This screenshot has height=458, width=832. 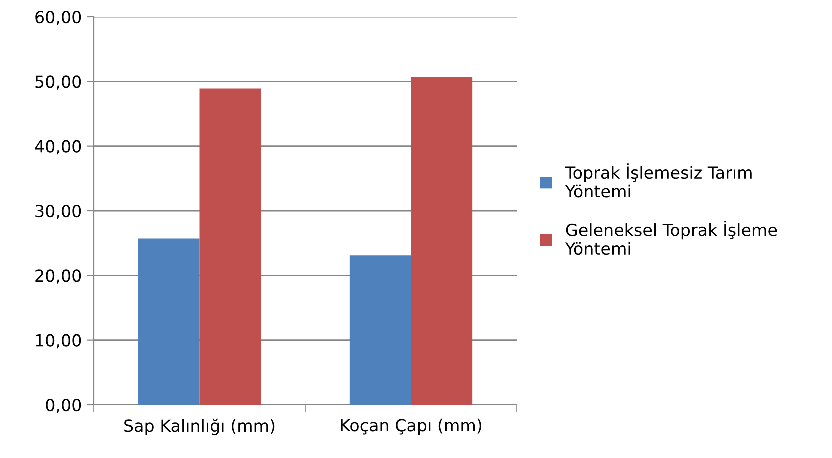 I want to click on legend-label: Toprak İşlemesiz Tarım Yöntemi, so click(x=658, y=181).